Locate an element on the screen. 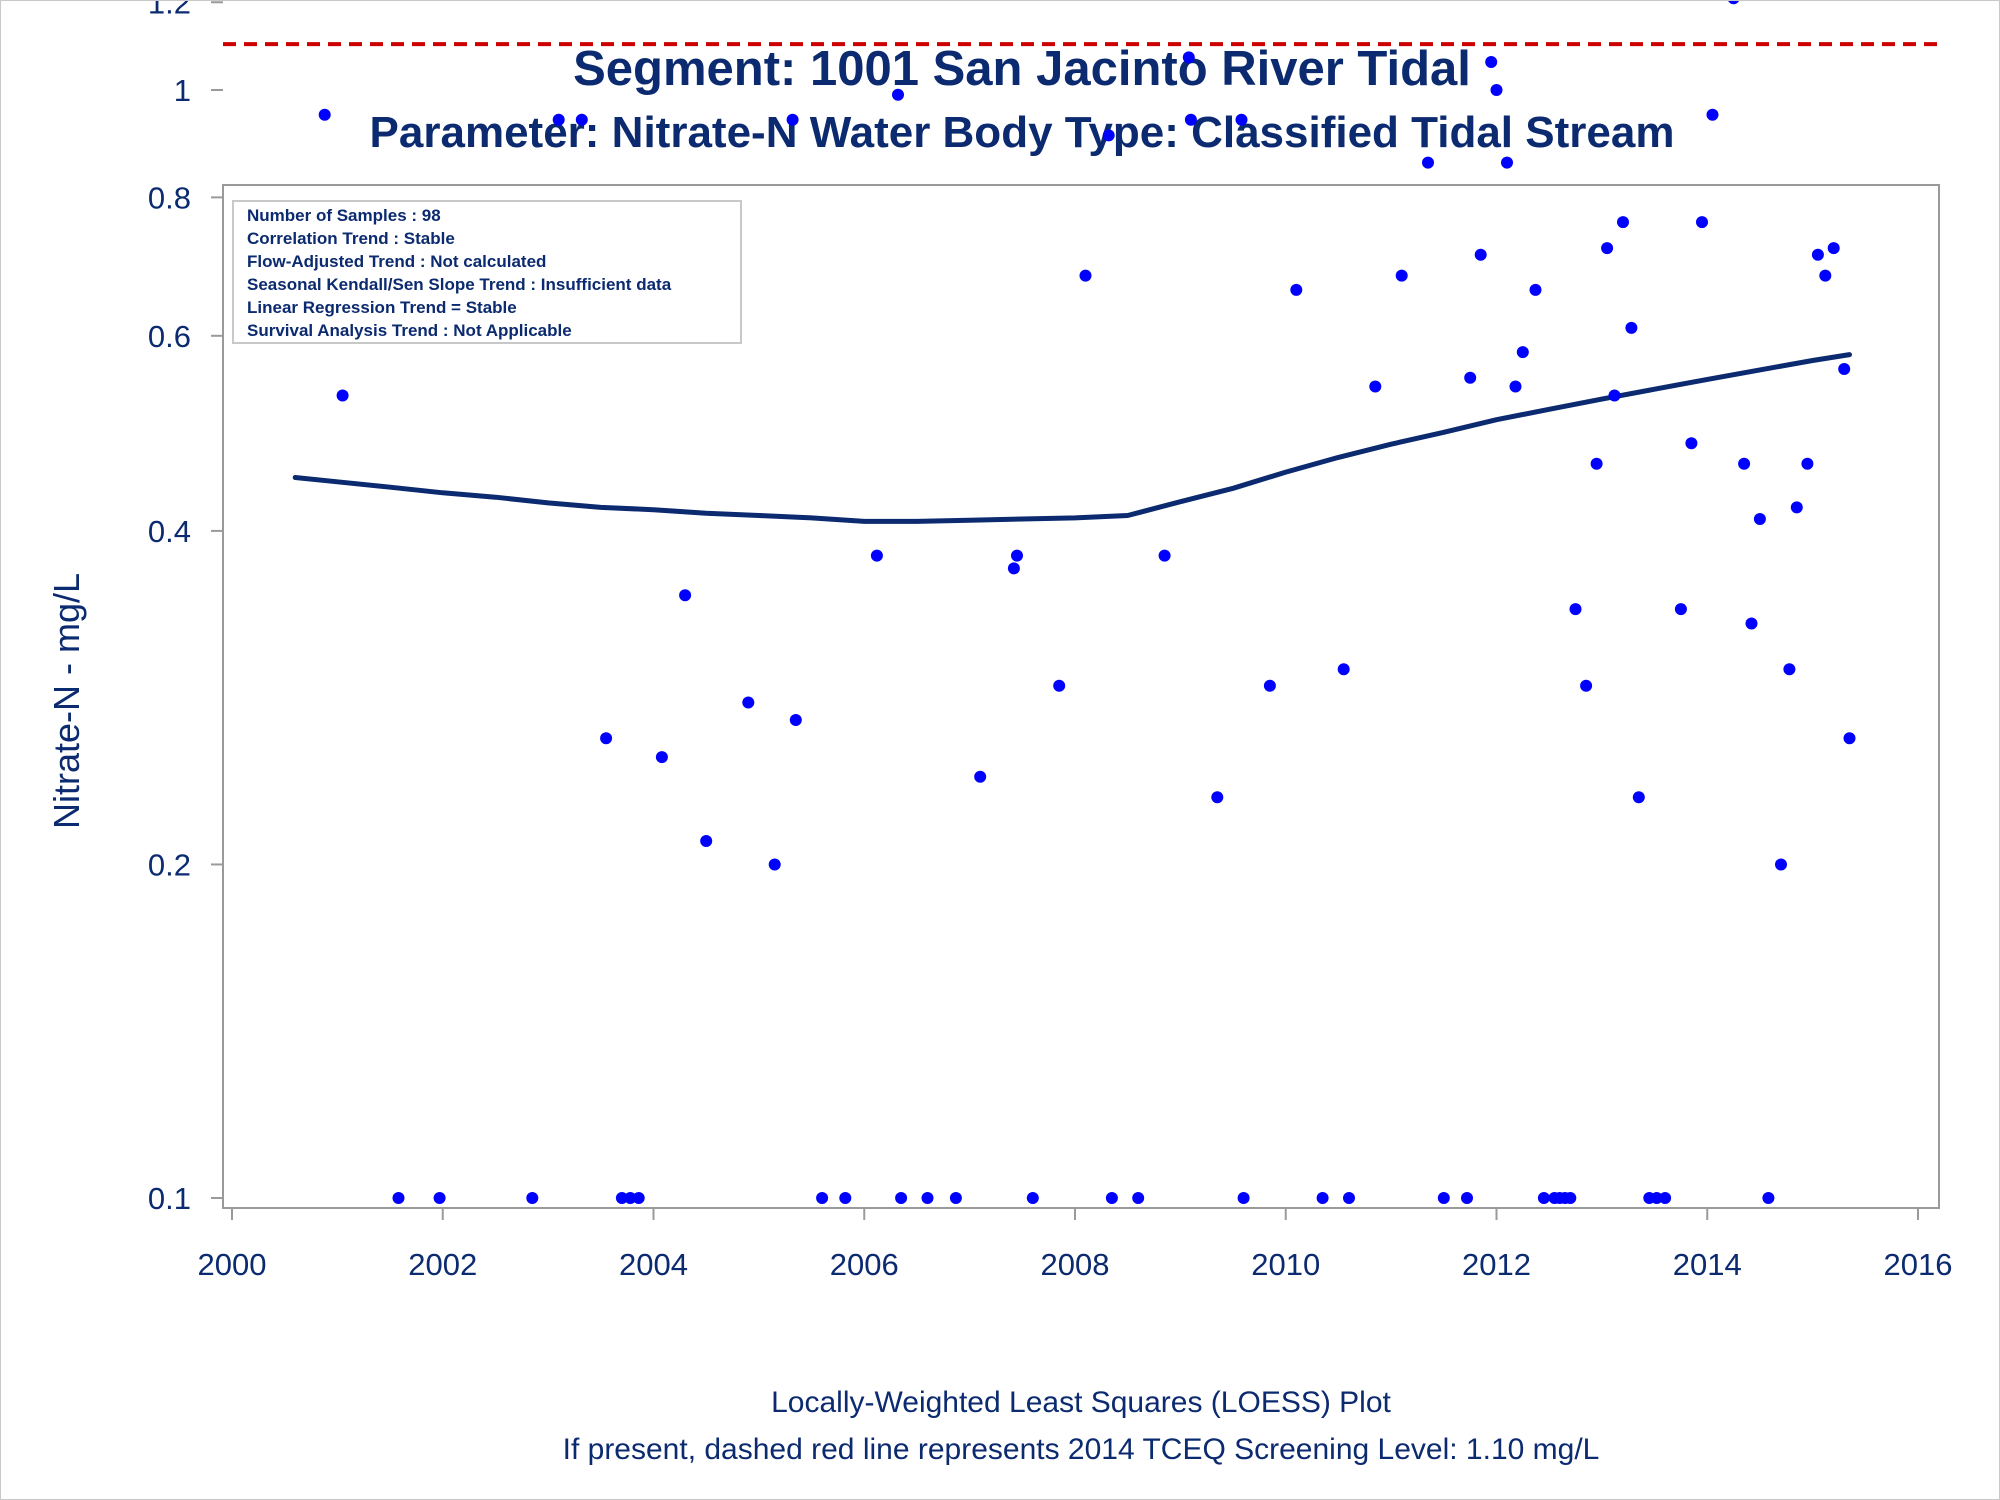 This screenshot has height=1500, width=2000. x-tick-label: 2008 is located at coordinates (1075, 1264).